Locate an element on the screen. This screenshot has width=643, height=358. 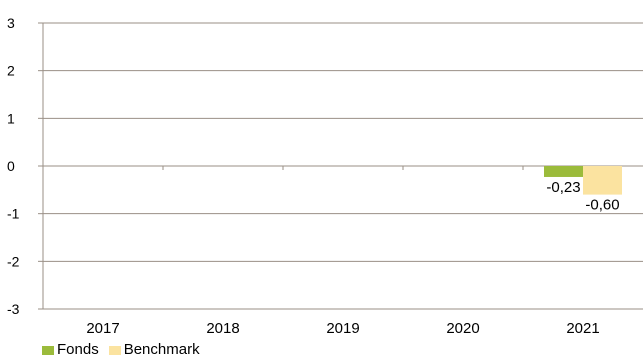
legend-swatch-fonds is located at coordinates (48, 350).